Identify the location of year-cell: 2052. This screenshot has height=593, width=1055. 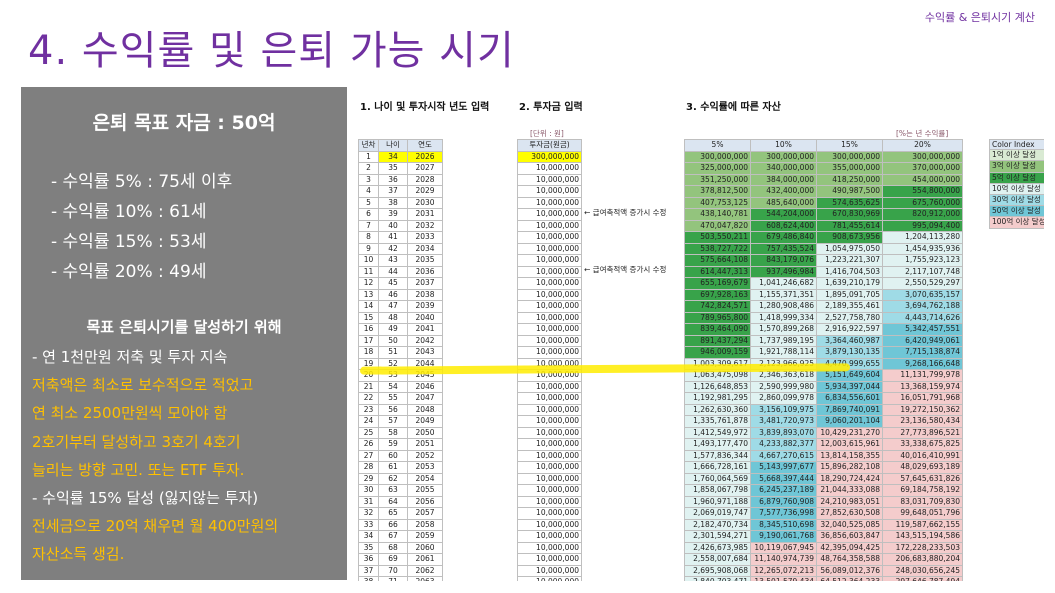
(425, 455).